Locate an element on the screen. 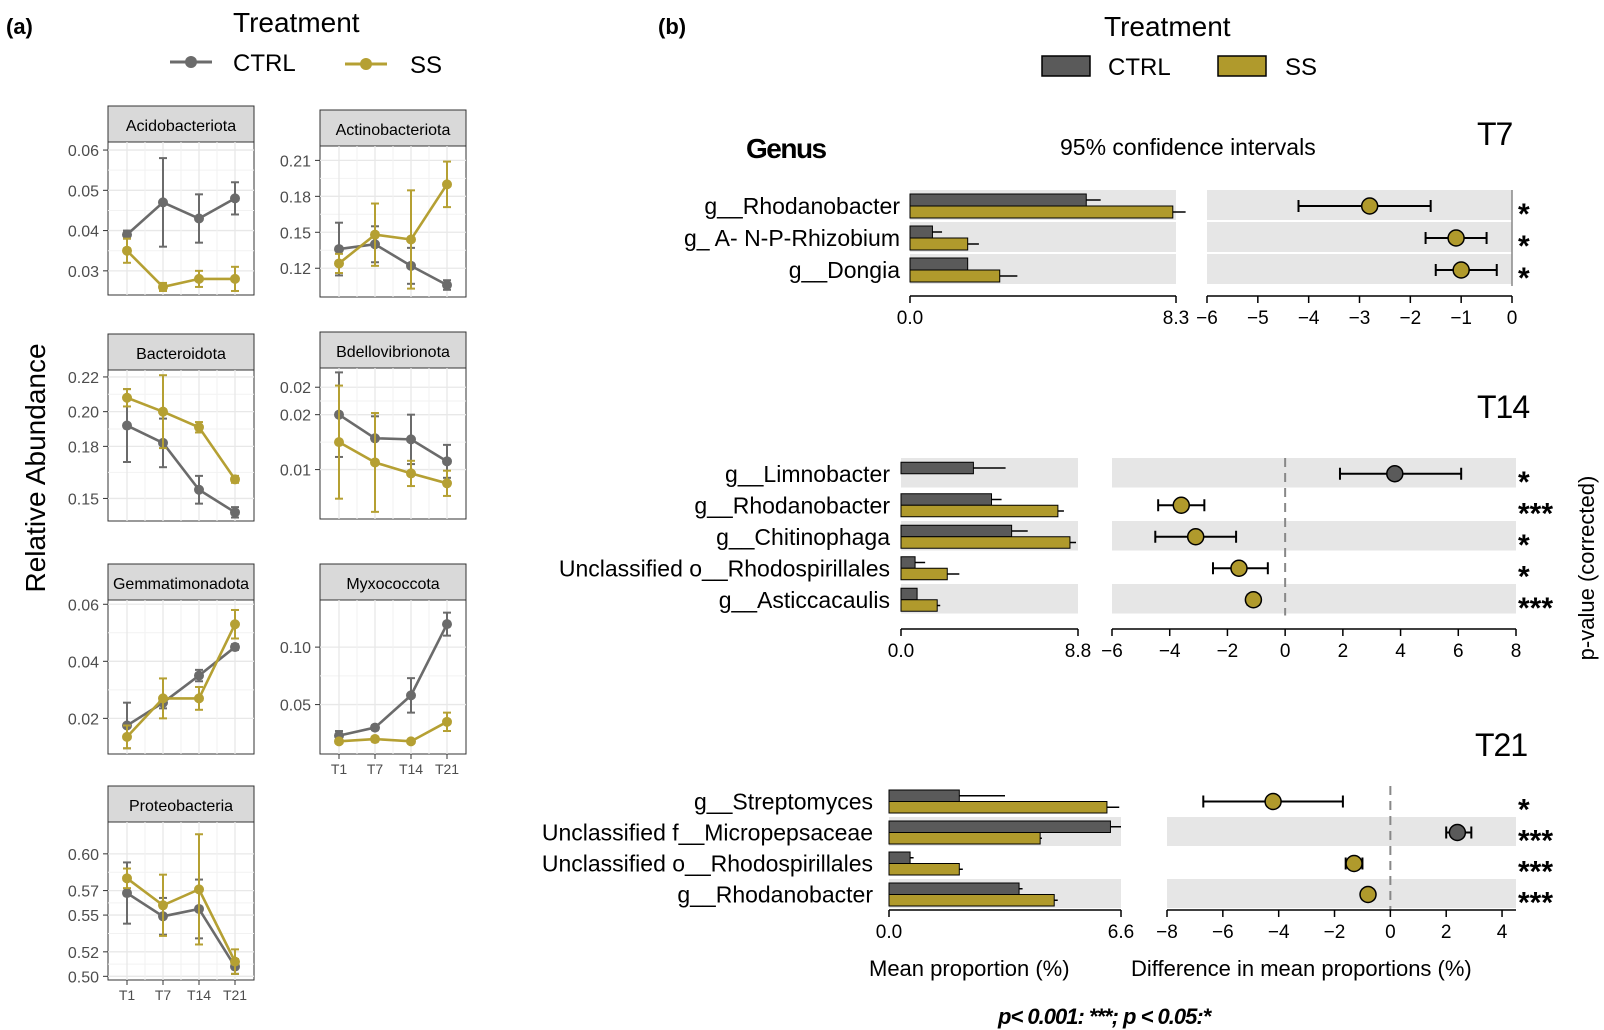  y-axis-label-a: Relative Abundance is located at coordinates (35, 467).